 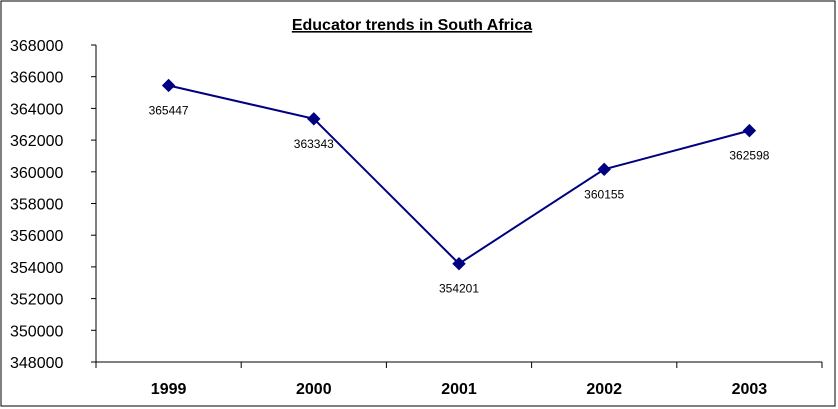 I want to click on x-tick-label: 2002, so click(x=604, y=389).